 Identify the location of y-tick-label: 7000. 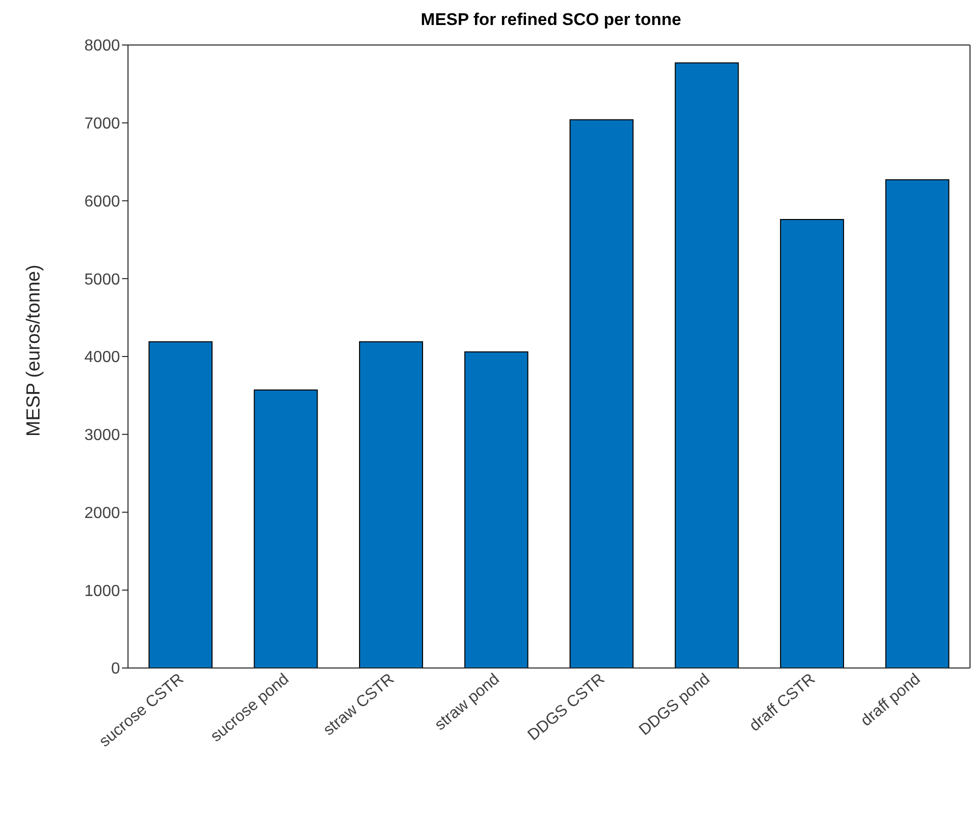
(102, 124).